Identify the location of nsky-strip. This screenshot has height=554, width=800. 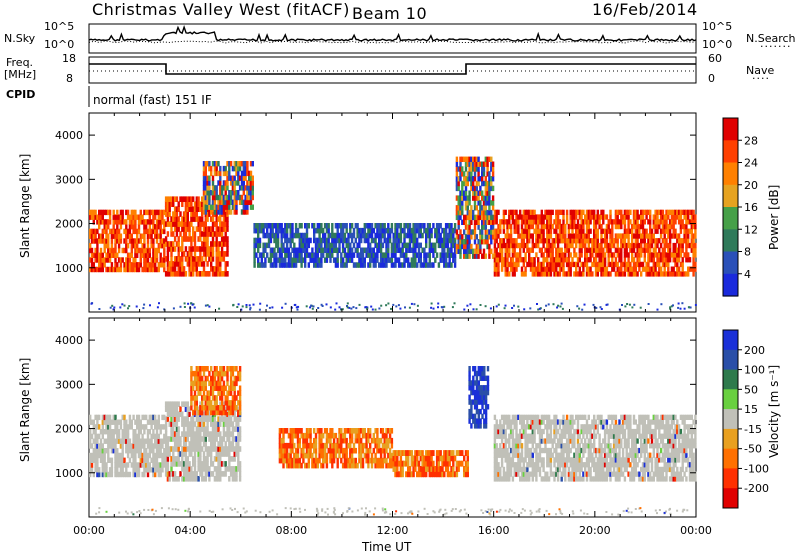
(392, 38).